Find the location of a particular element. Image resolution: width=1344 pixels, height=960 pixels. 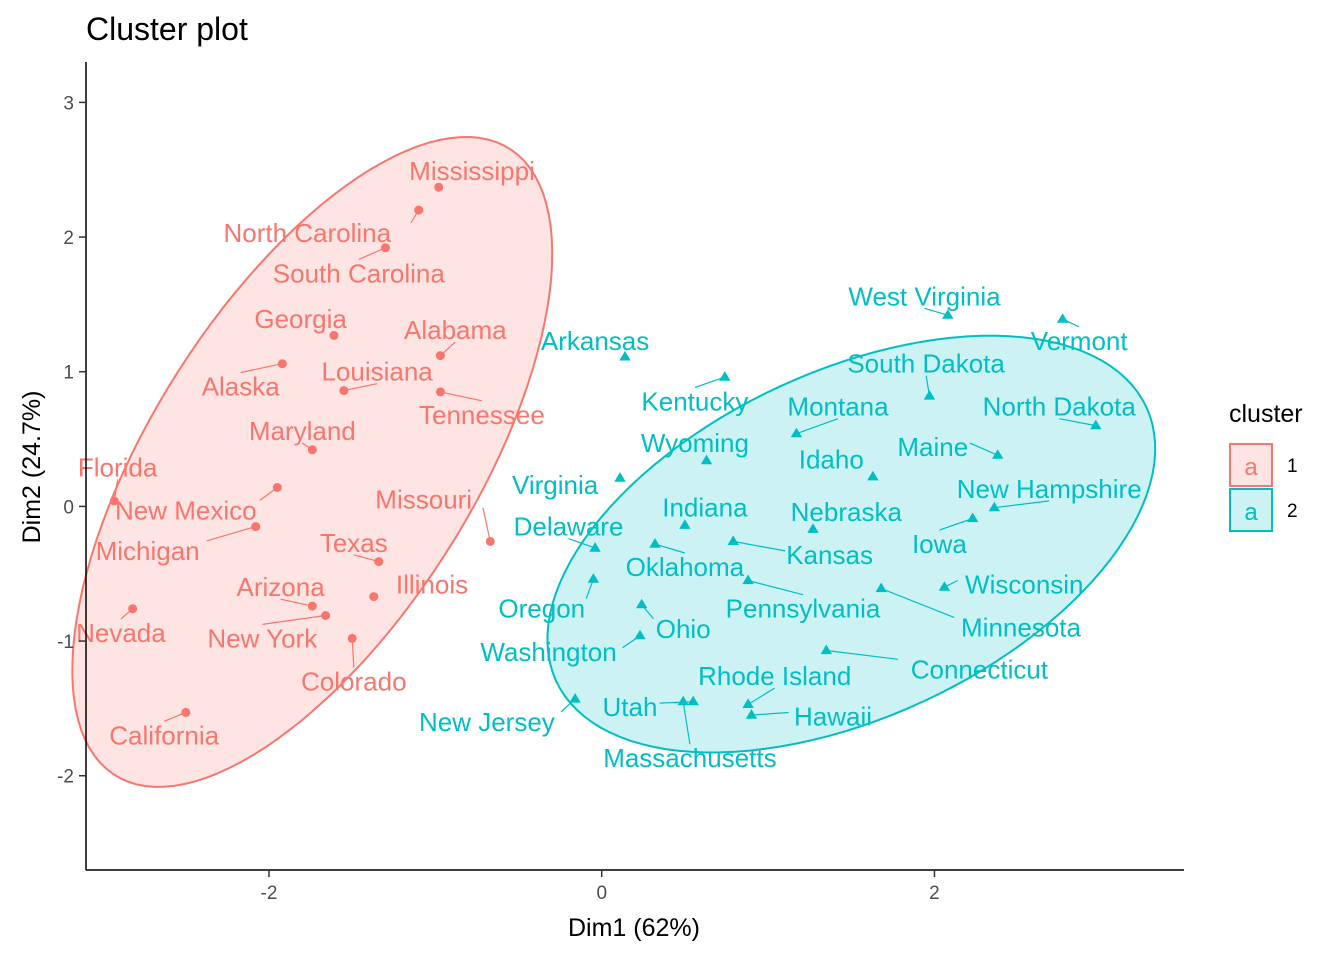

point-label: Ohio is located at coordinates (683, 629).